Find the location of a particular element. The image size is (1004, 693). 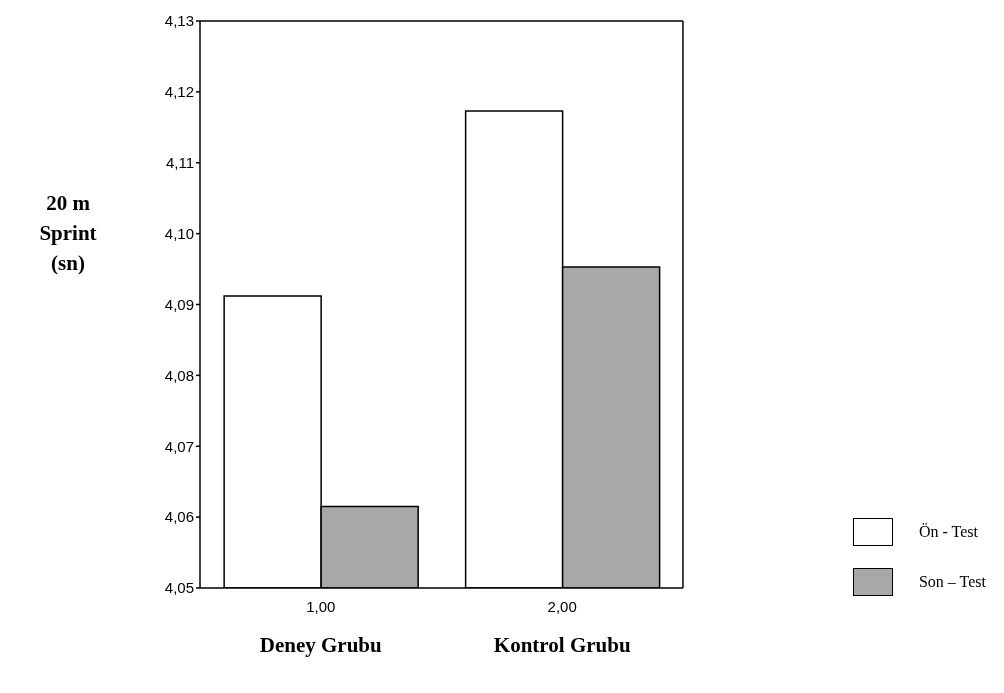

y-tick-label: 4,07 is located at coordinates (179, 446).